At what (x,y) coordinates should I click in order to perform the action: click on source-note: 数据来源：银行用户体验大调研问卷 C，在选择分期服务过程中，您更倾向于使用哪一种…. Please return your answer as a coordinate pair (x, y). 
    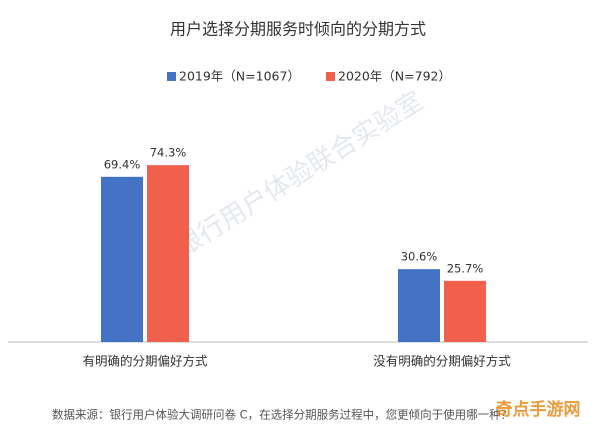
    Looking at the image, I should click on (282, 415).